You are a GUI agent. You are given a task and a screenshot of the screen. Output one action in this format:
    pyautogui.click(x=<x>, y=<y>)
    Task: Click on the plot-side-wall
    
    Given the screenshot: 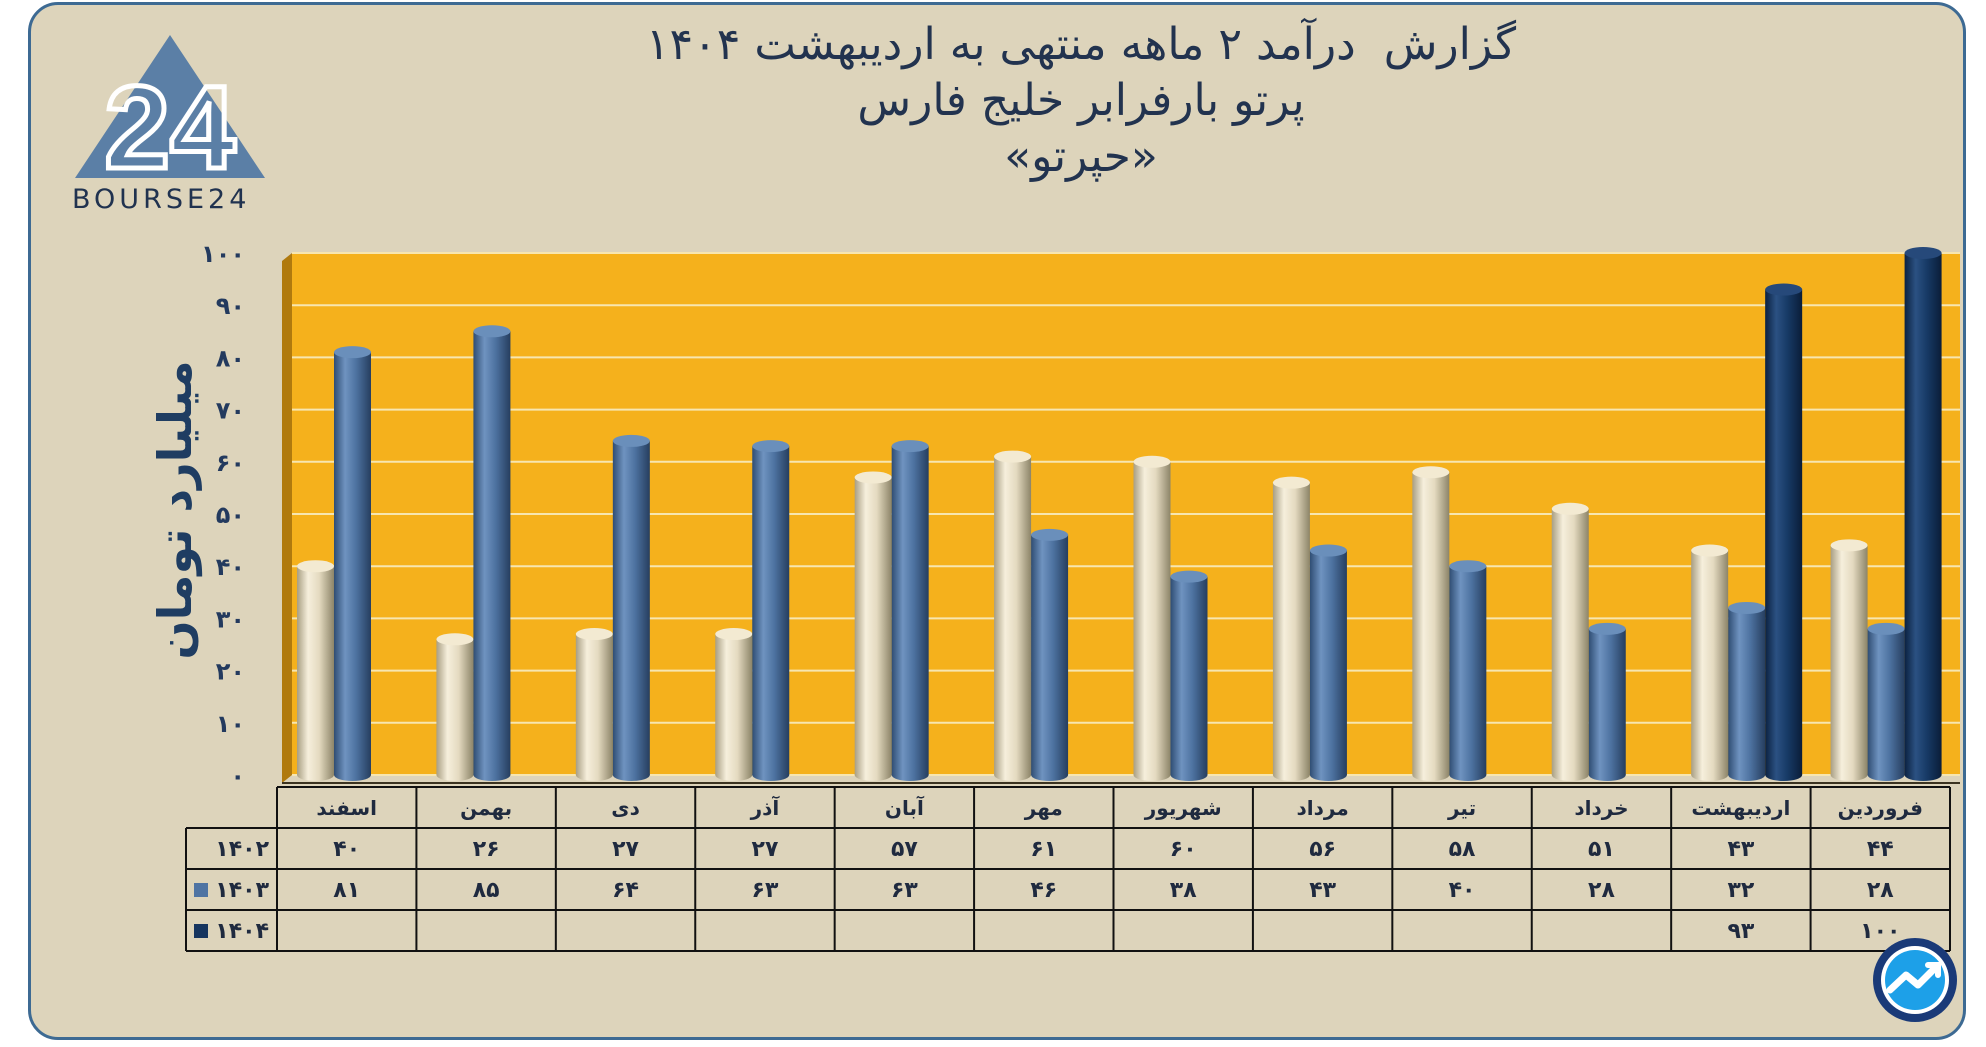 What is the action you would take?
    pyautogui.click(x=287, y=518)
    